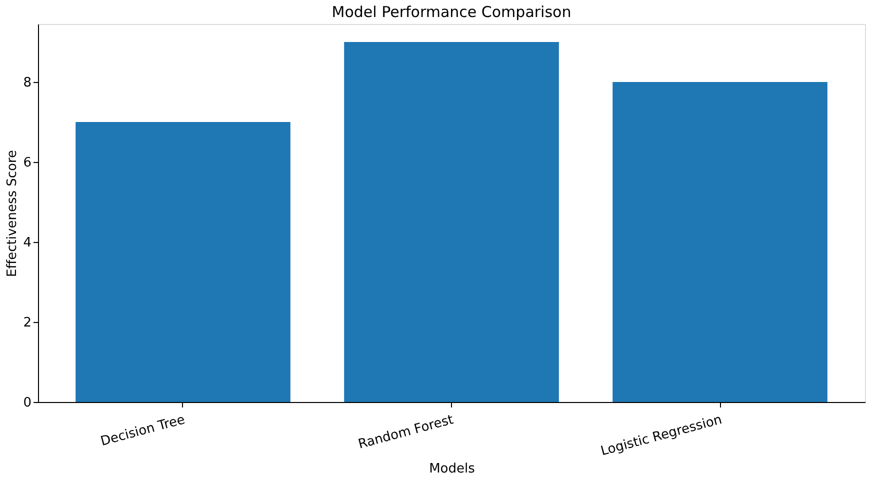 The width and height of the screenshot is (880, 485). I want to click on x-axis-title: Models, so click(452, 468).